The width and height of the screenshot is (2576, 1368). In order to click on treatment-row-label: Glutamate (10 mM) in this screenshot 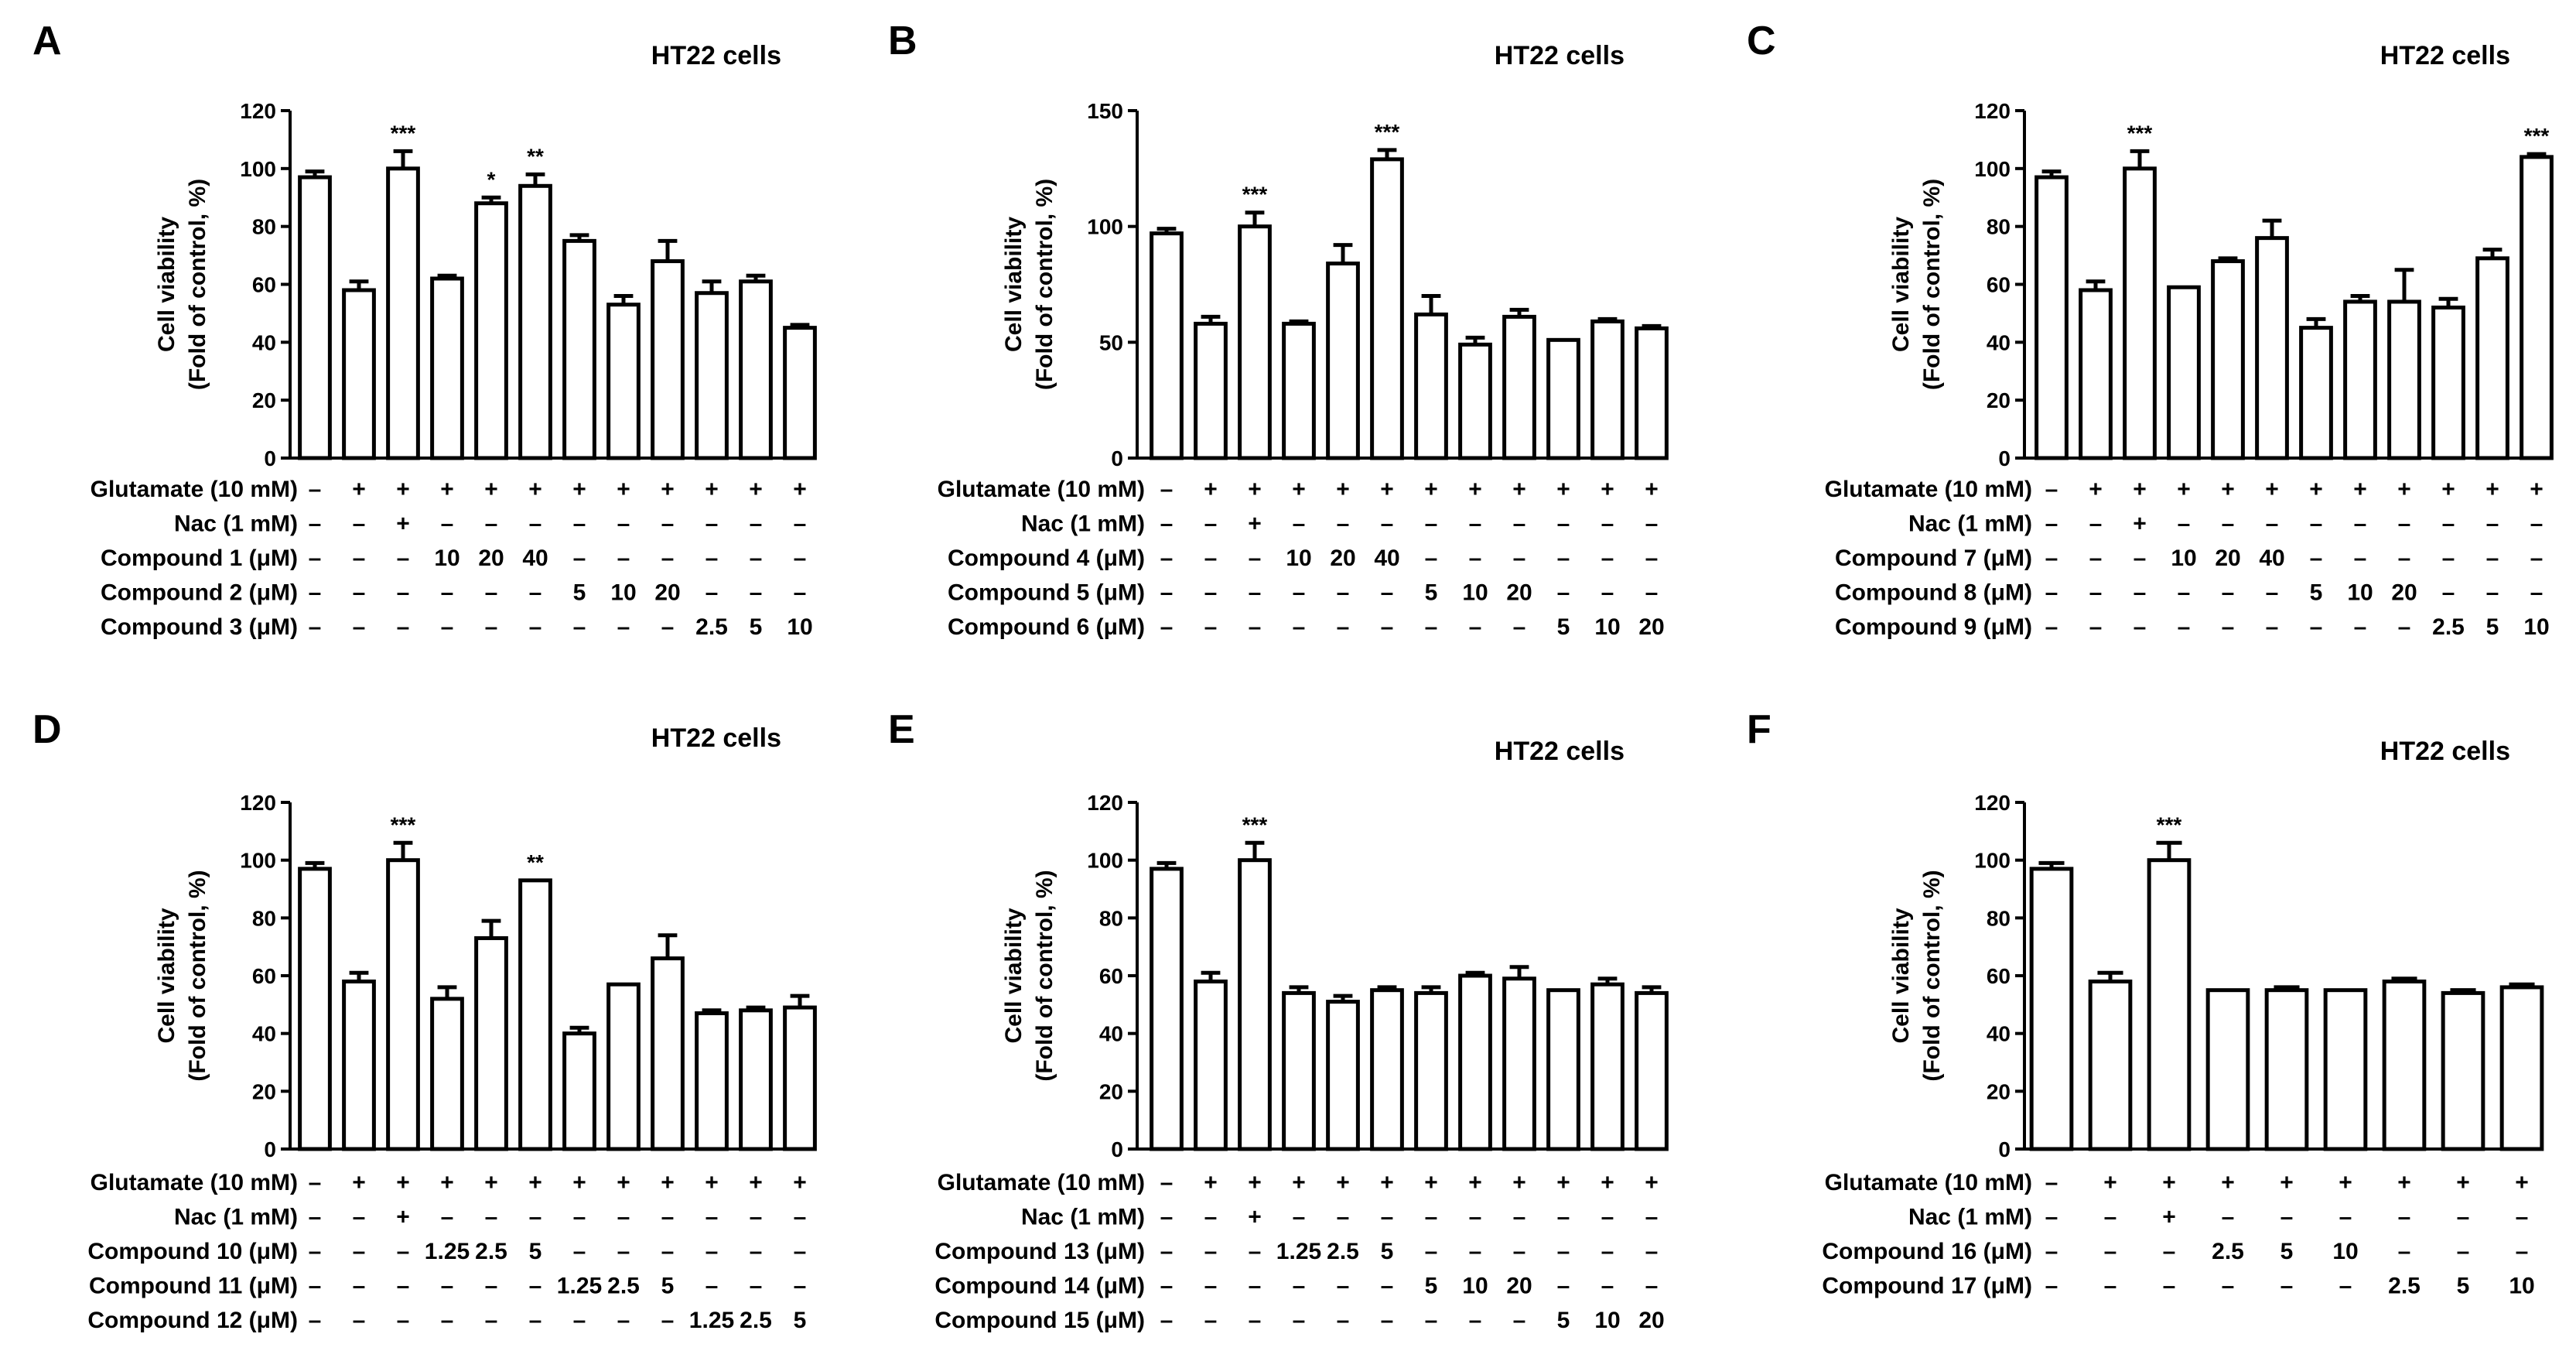, I will do `click(1041, 1182)`.